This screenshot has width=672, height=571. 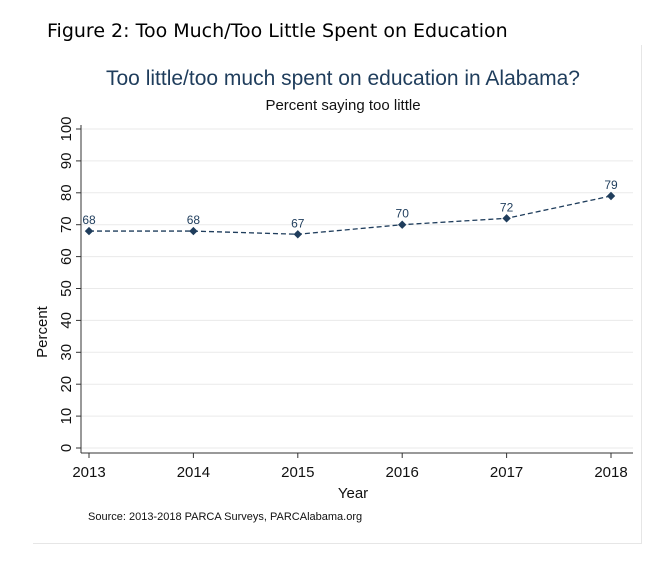 What do you see at coordinates (342, 105) in the screenshot?
I see `chart-subtitle: Percent saying too little` at bounding box center [342, 105].